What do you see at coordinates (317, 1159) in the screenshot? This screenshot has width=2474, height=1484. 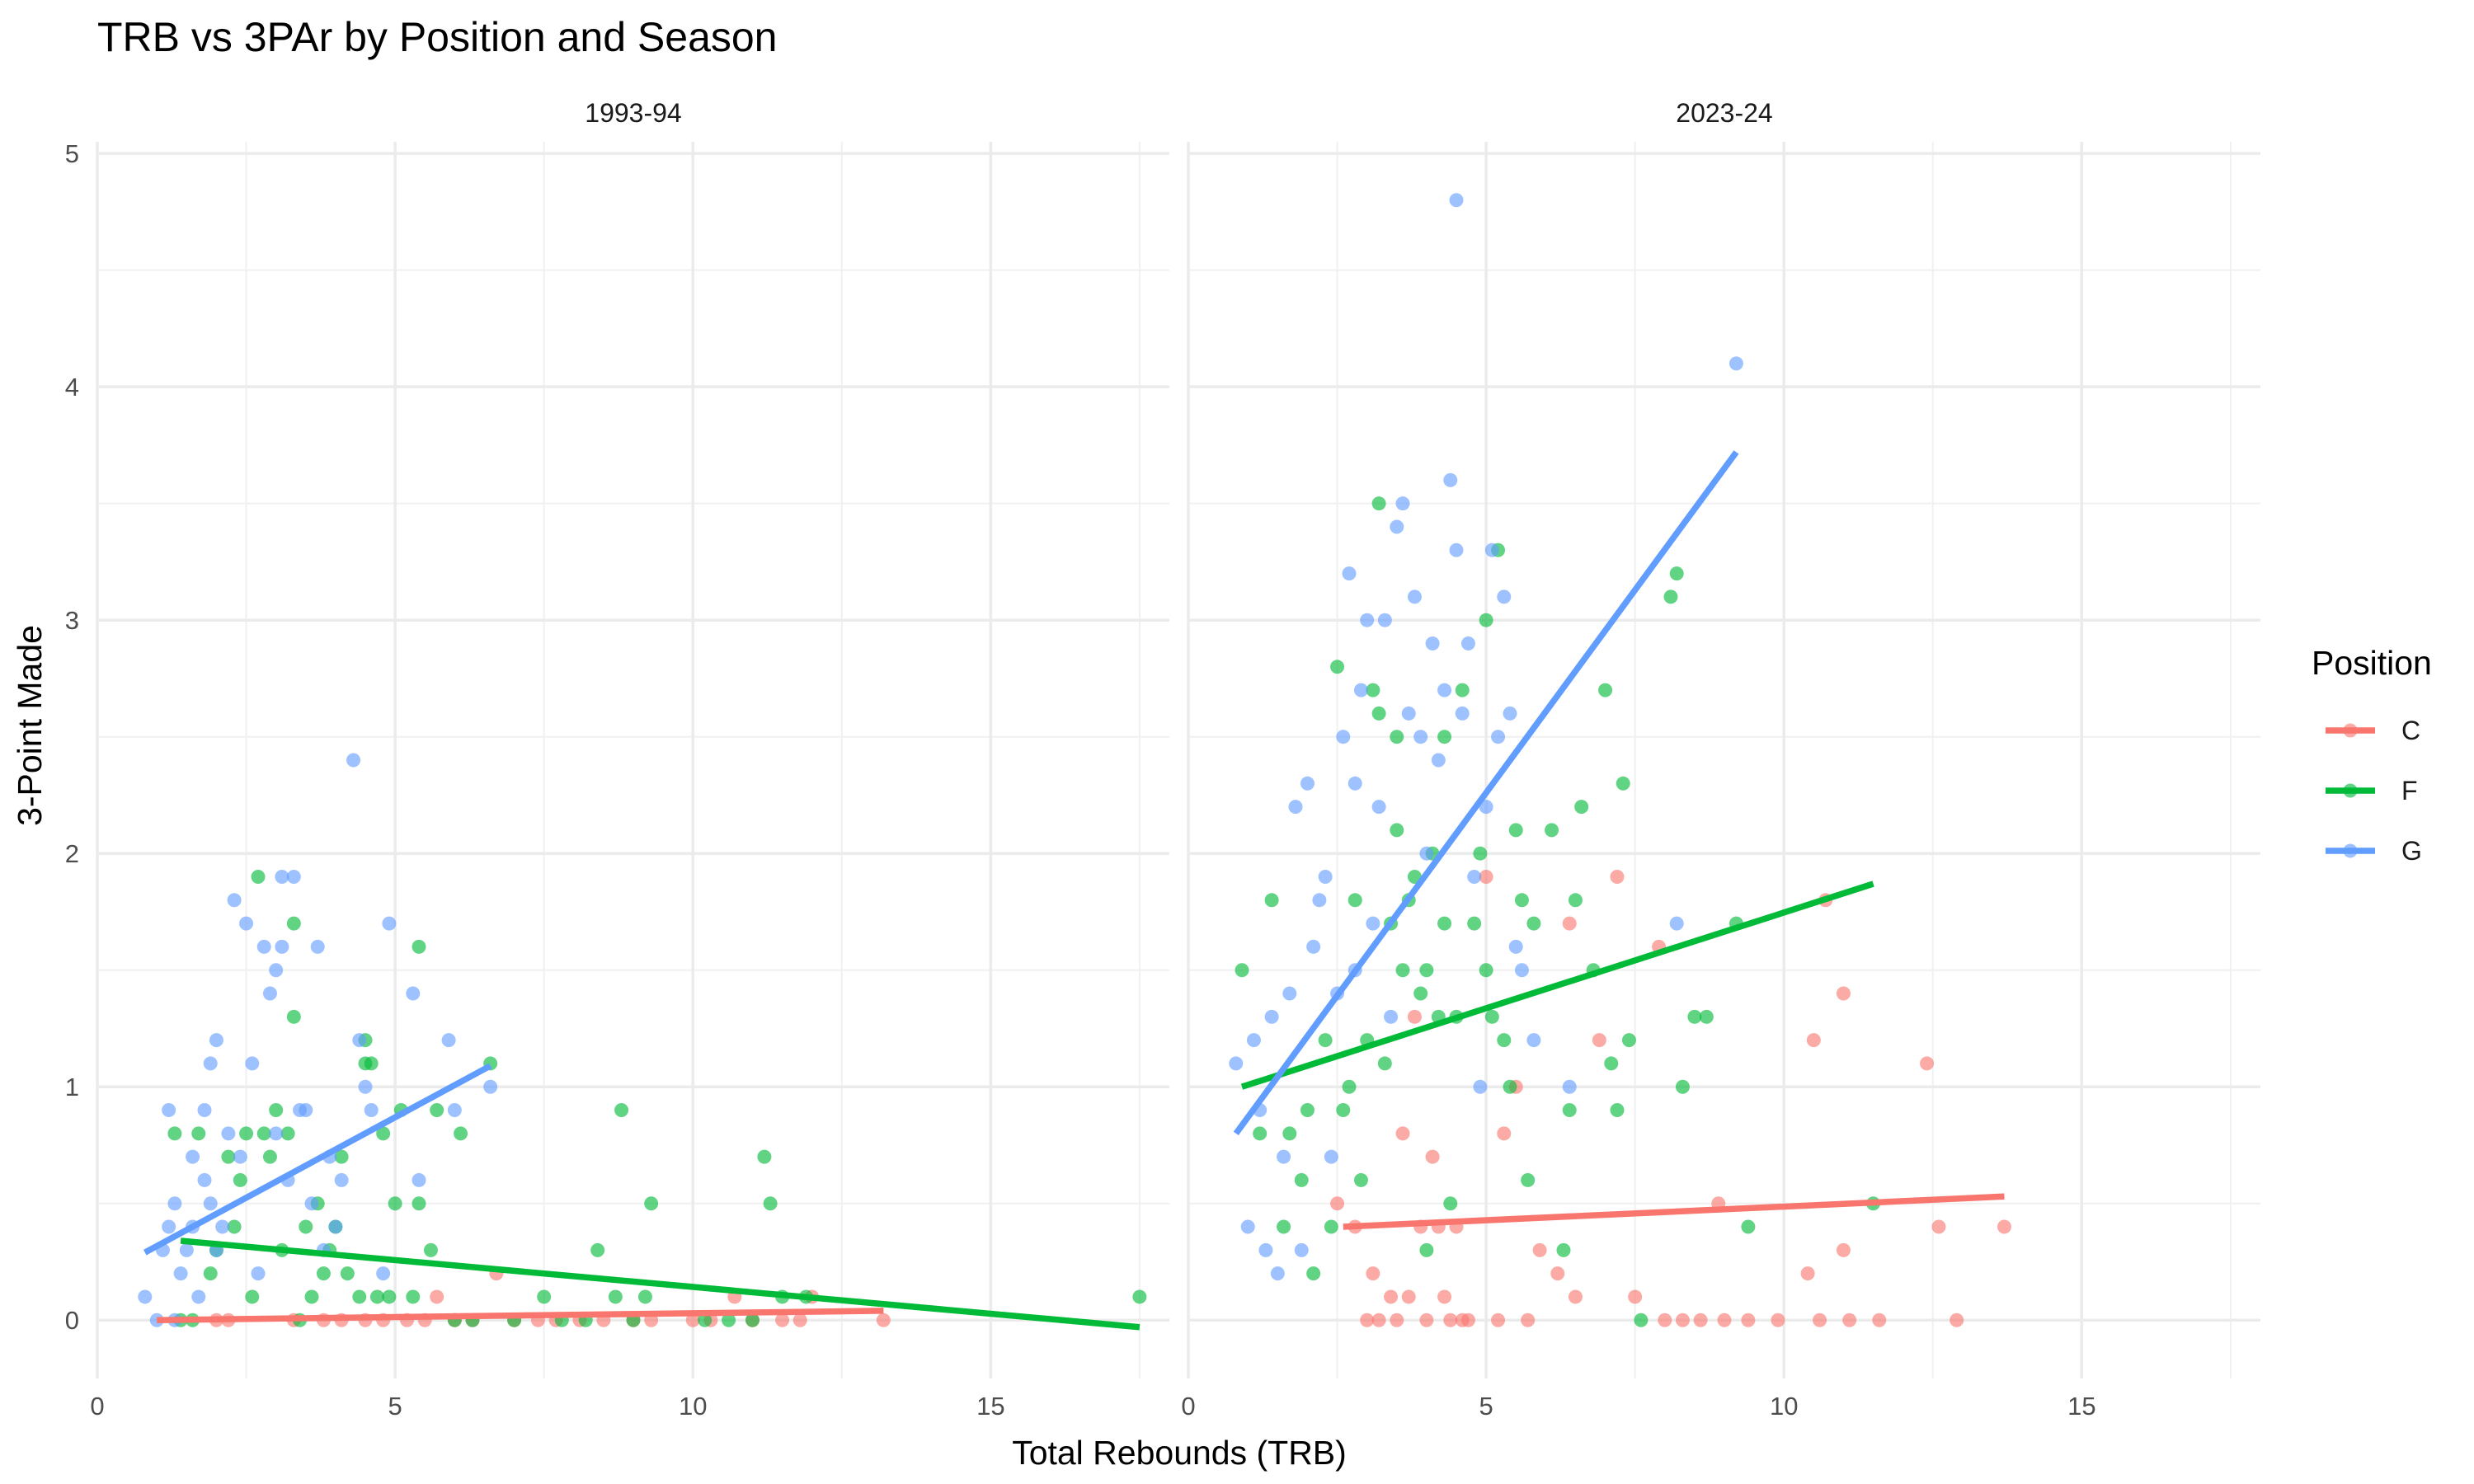 I see `trend-line-G` at bounding box center [317, 1159].